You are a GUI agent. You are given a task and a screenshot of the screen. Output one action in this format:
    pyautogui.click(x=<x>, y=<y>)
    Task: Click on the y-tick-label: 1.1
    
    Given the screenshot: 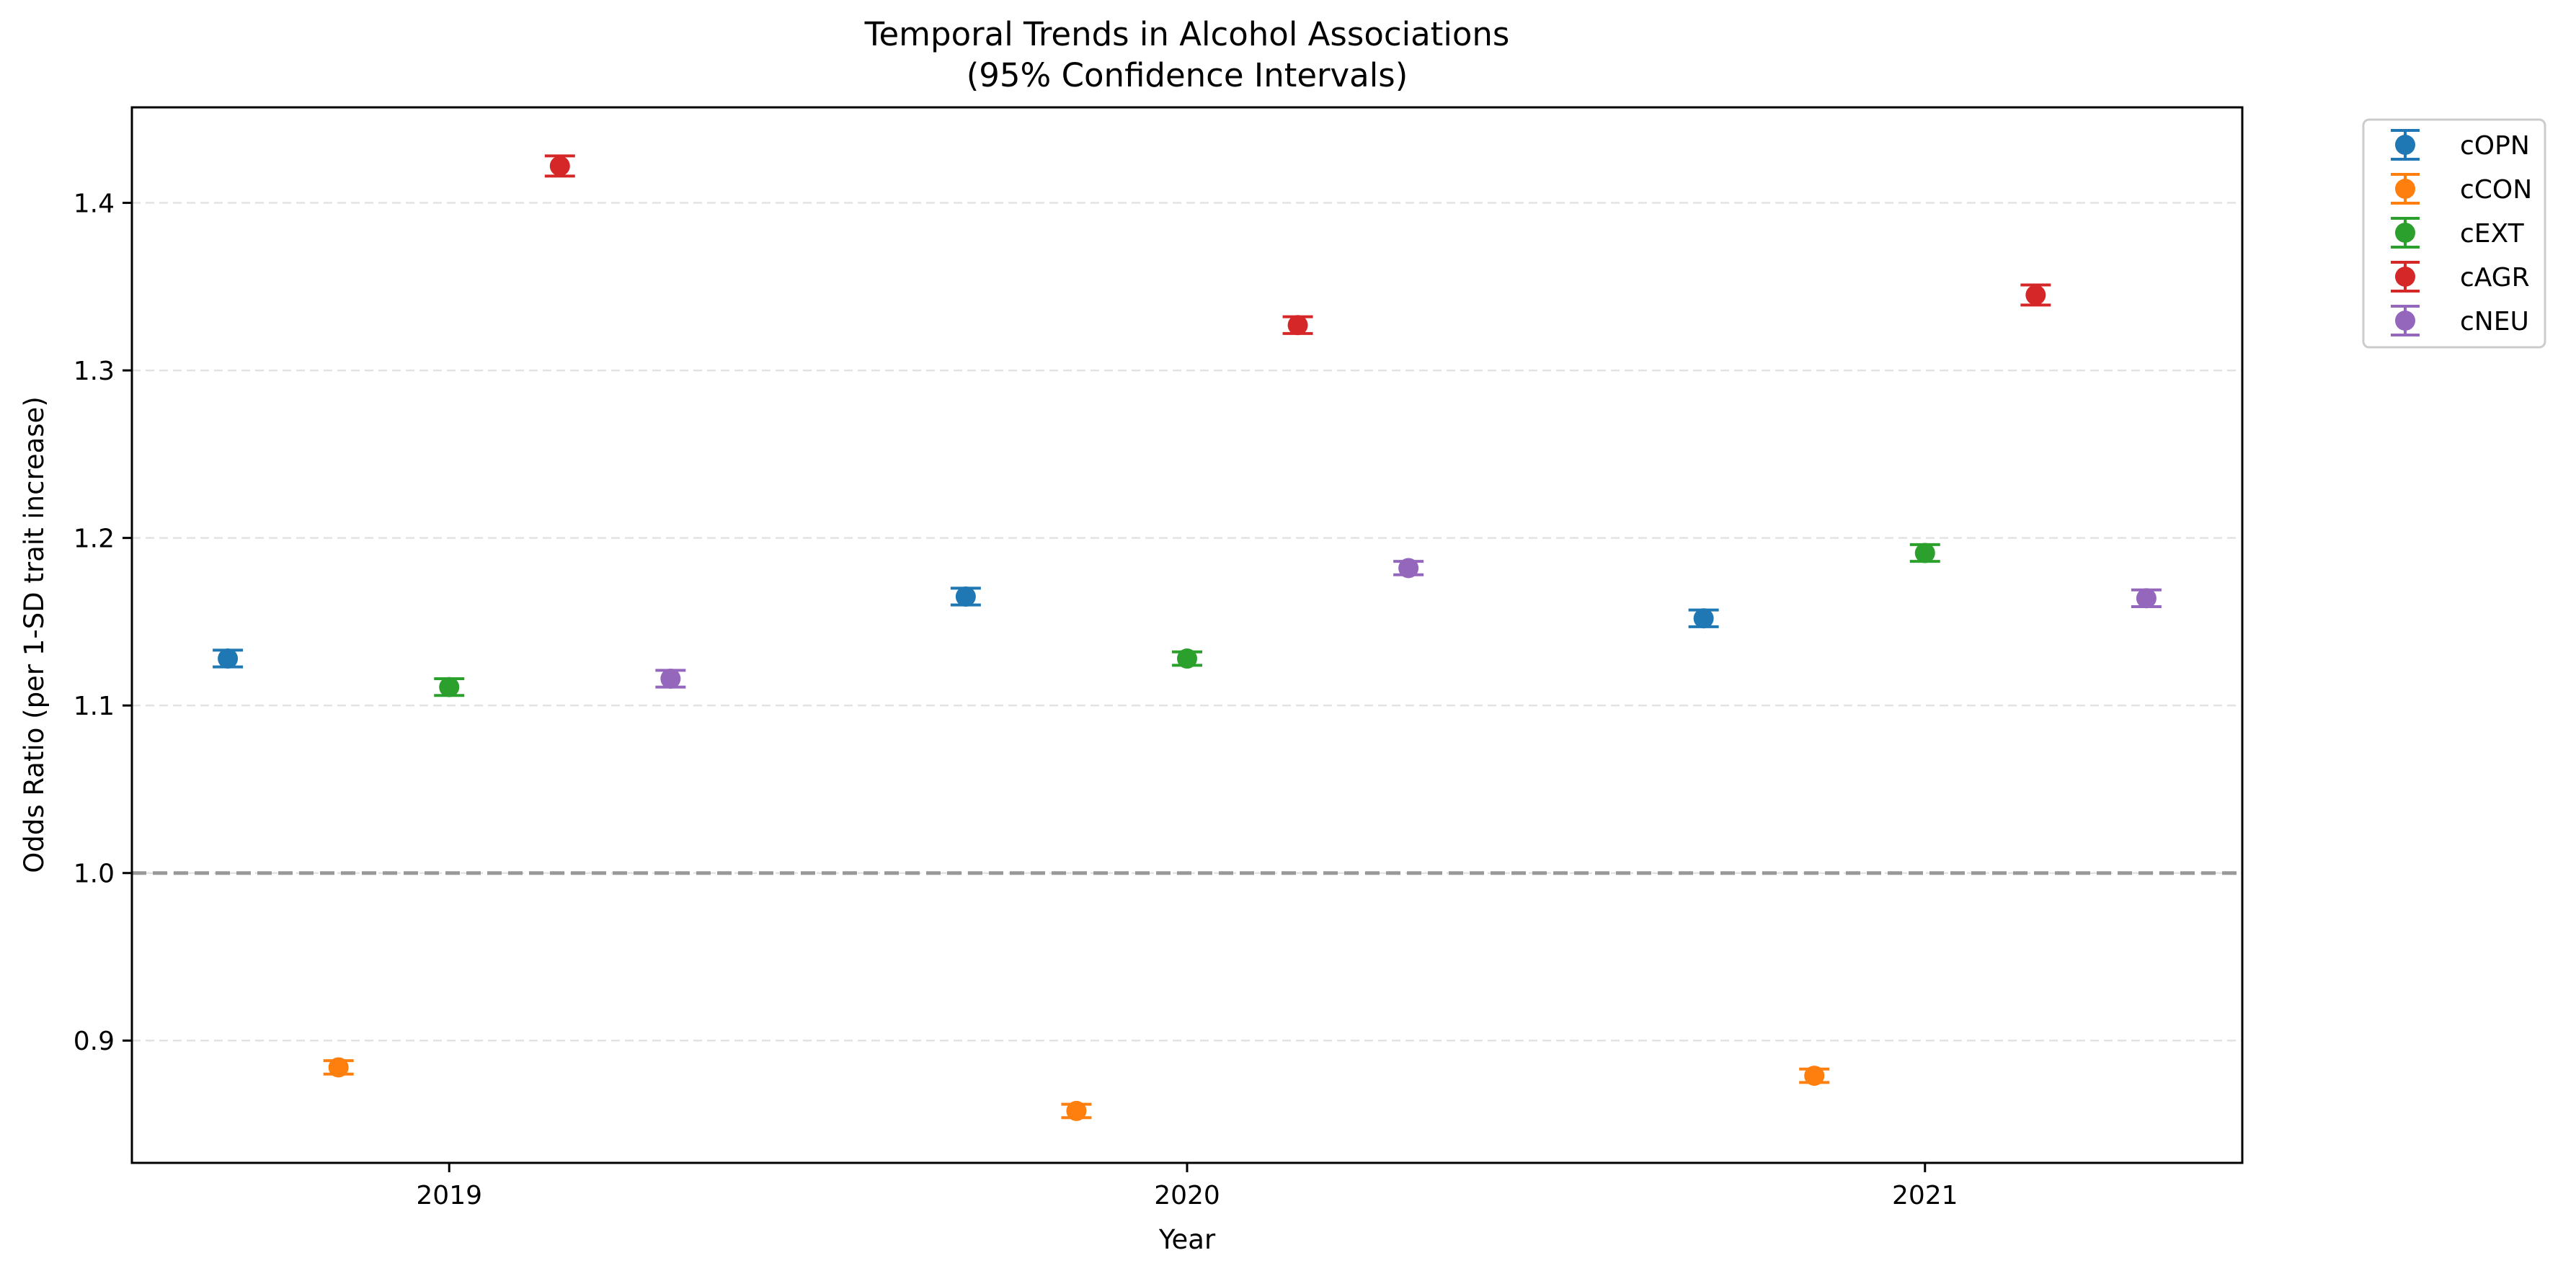 What is the action you would take?
    pyautogui.click(x=94, y=706)
    